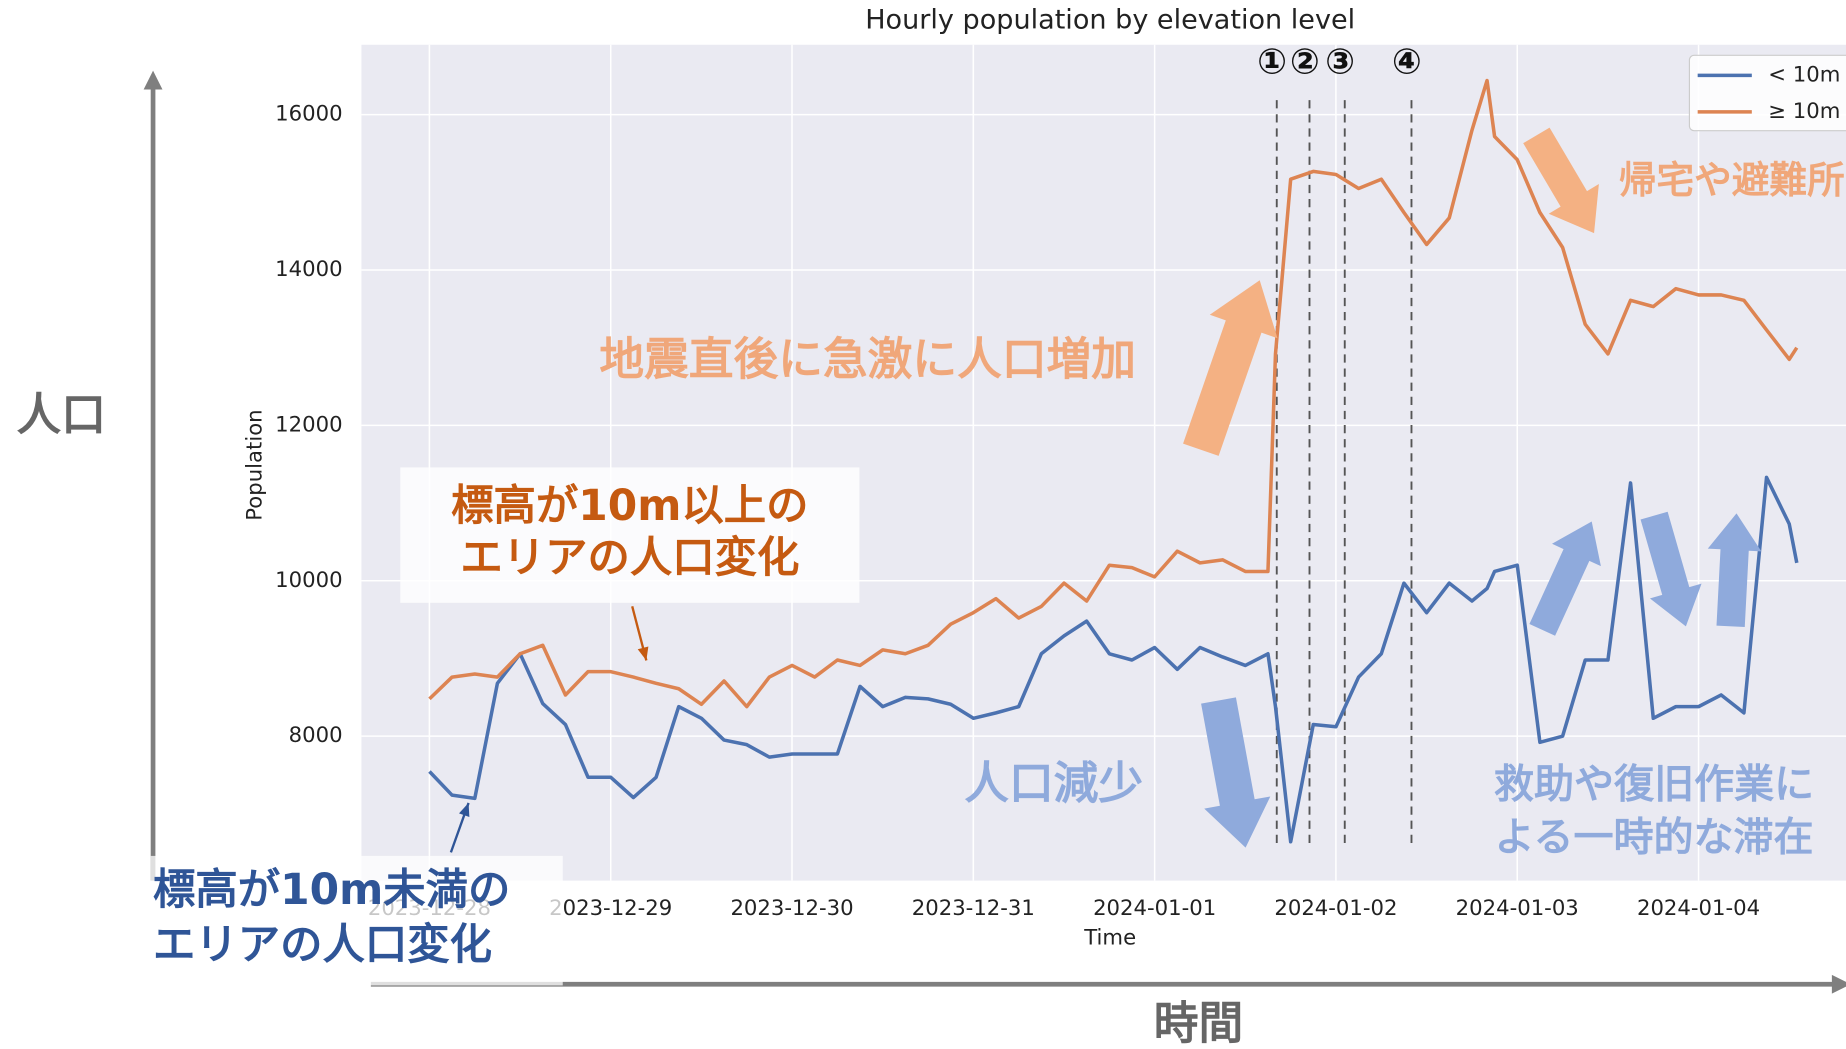  Describe the element at coordinates (791, 907) in the screenshot. I see `x-tick-label: 2023-12-30` at that location.